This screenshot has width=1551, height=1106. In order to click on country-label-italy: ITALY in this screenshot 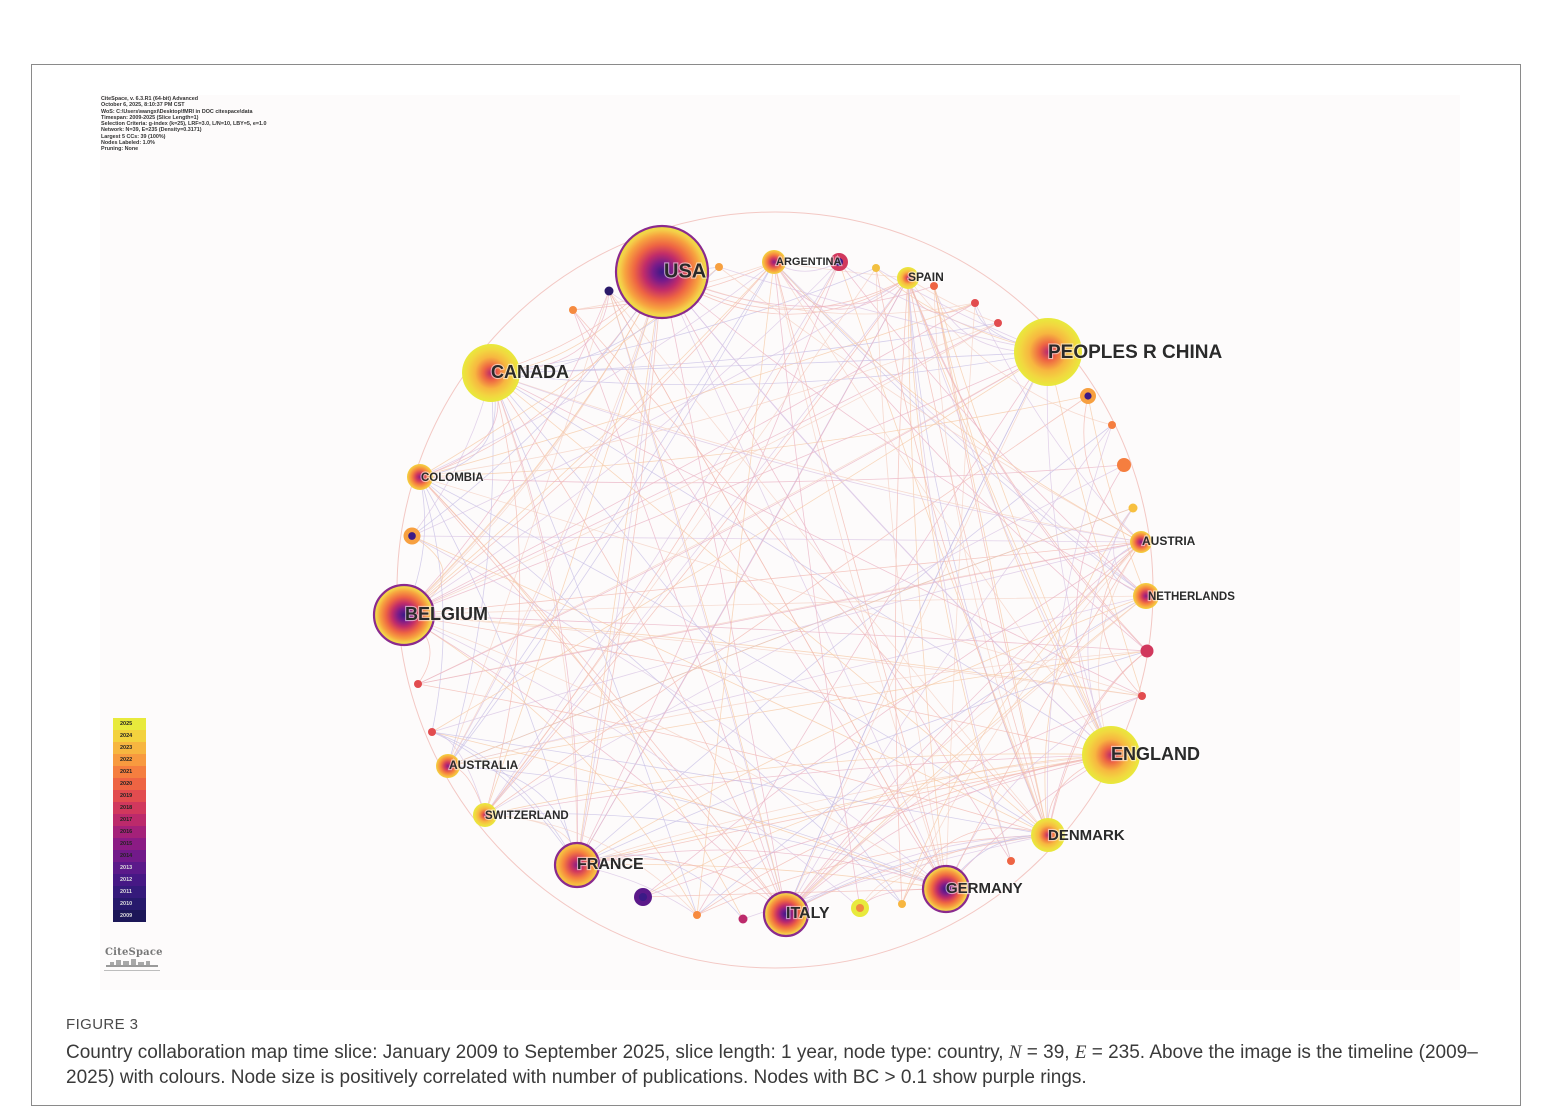, I will do `click(808, 913)`.